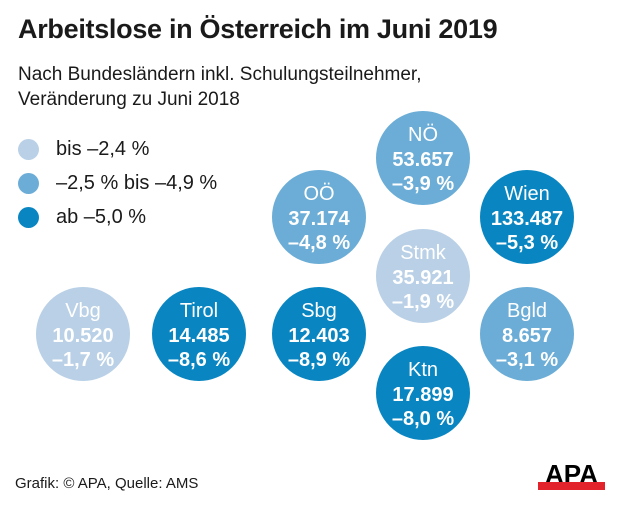 This screenshot has width=620, height=507. Describe the element at coordinates (199, 360) in the screenshot. I see `bubble-change: –8,6 %` at that location.